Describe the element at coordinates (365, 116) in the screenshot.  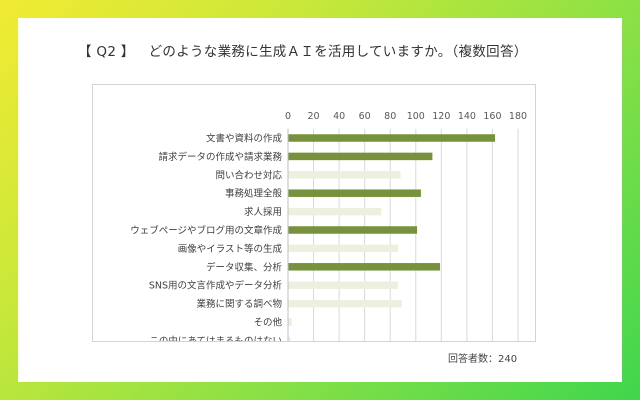
I see `x-tick-label: 60` at that location.